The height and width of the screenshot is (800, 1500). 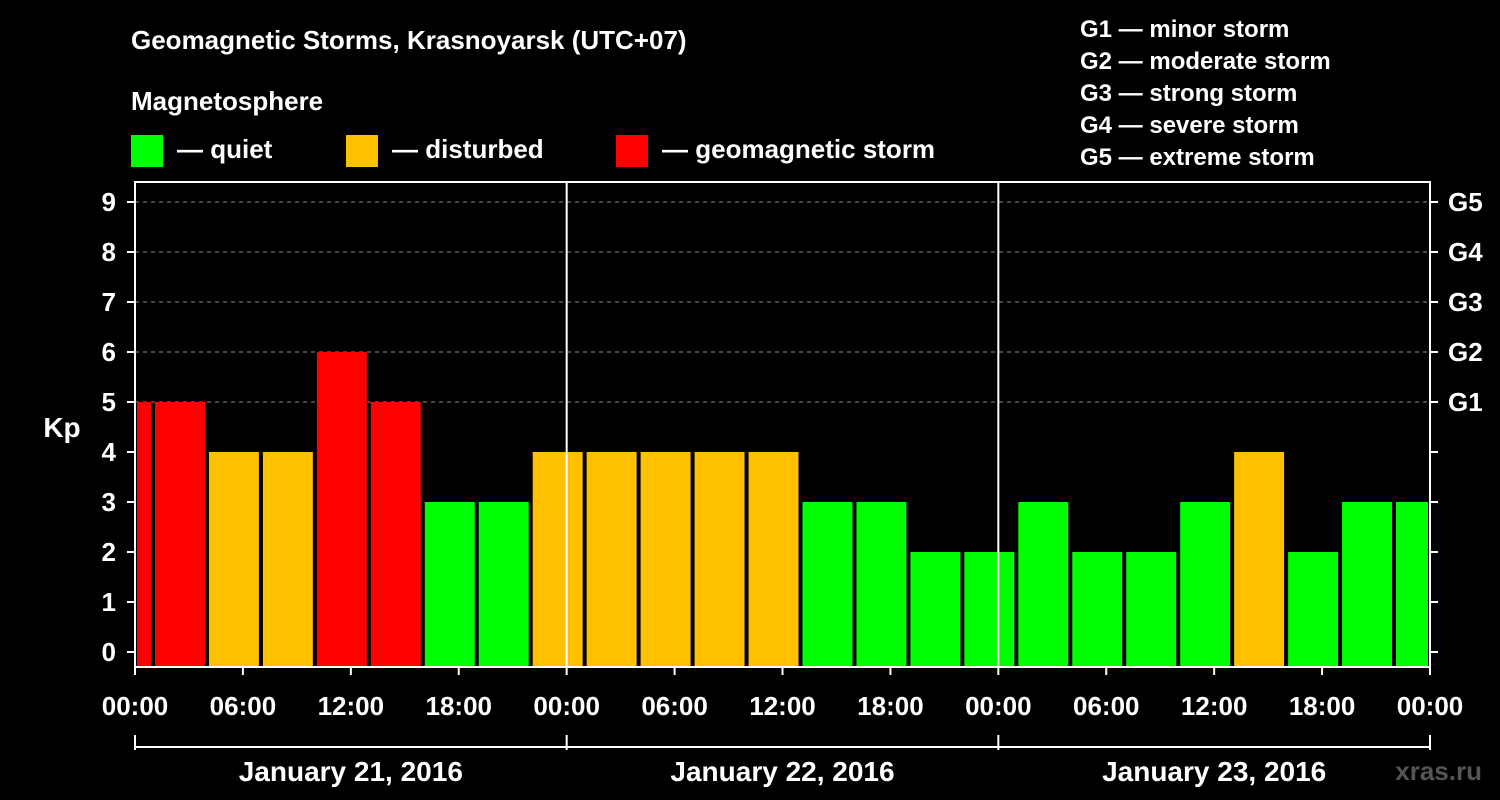 What do you see at coordinates (109, 552) in the screenshot?
I see `y-tick-label: 2` at bounding box center [109, 552].